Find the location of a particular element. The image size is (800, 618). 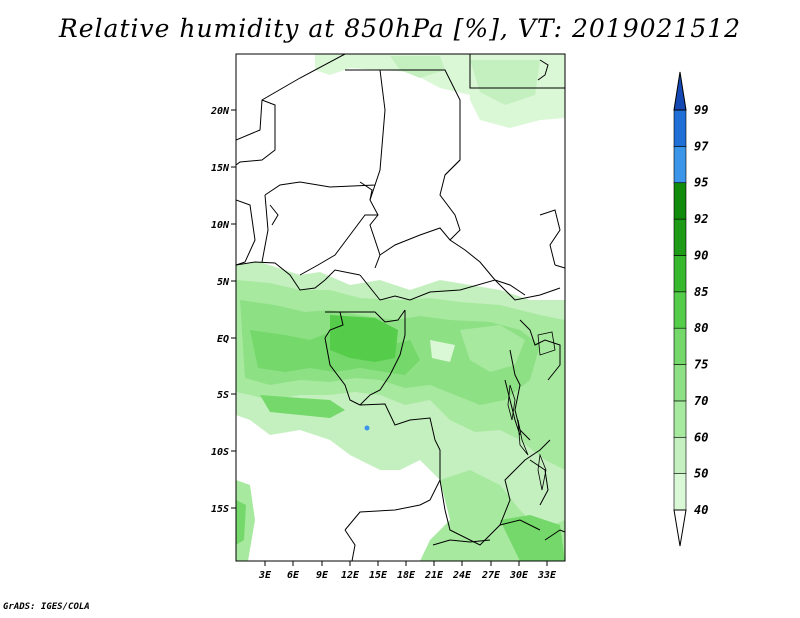

colorbar-label: 97 is located at coordinates (701, 146).